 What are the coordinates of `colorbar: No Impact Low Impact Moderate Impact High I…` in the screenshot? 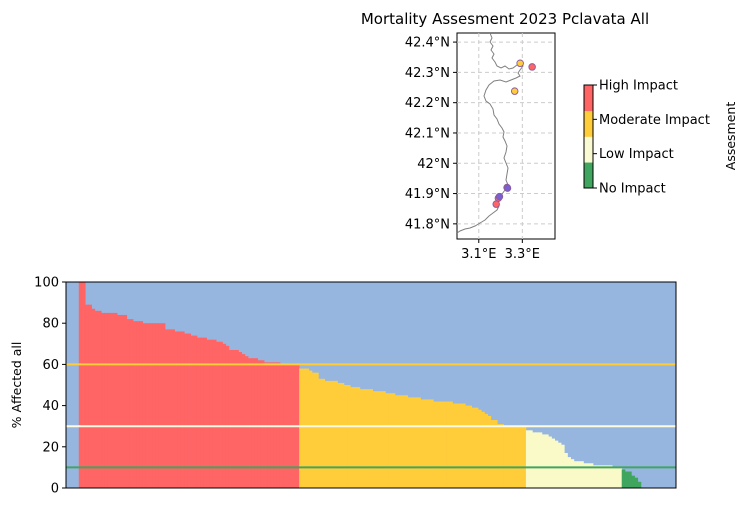 It's located at (646, 138).